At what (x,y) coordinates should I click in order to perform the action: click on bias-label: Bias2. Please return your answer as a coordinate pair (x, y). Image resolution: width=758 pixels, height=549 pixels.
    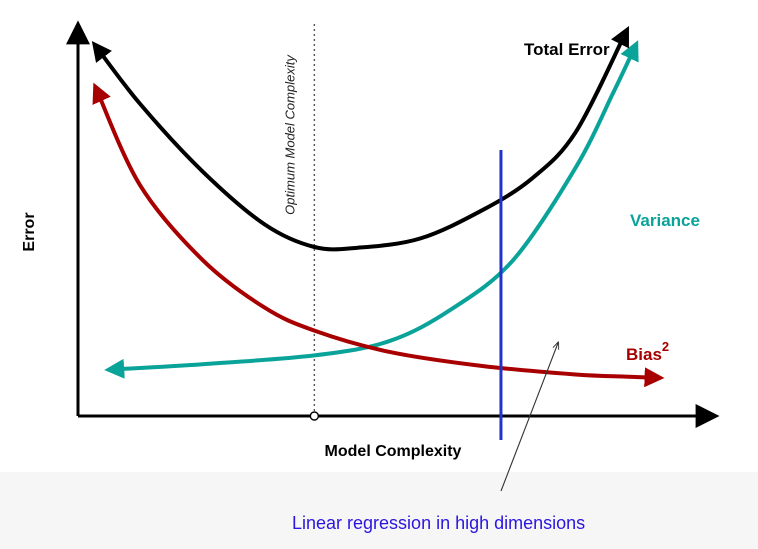
    Looking at the image, I should click on (647, 351).